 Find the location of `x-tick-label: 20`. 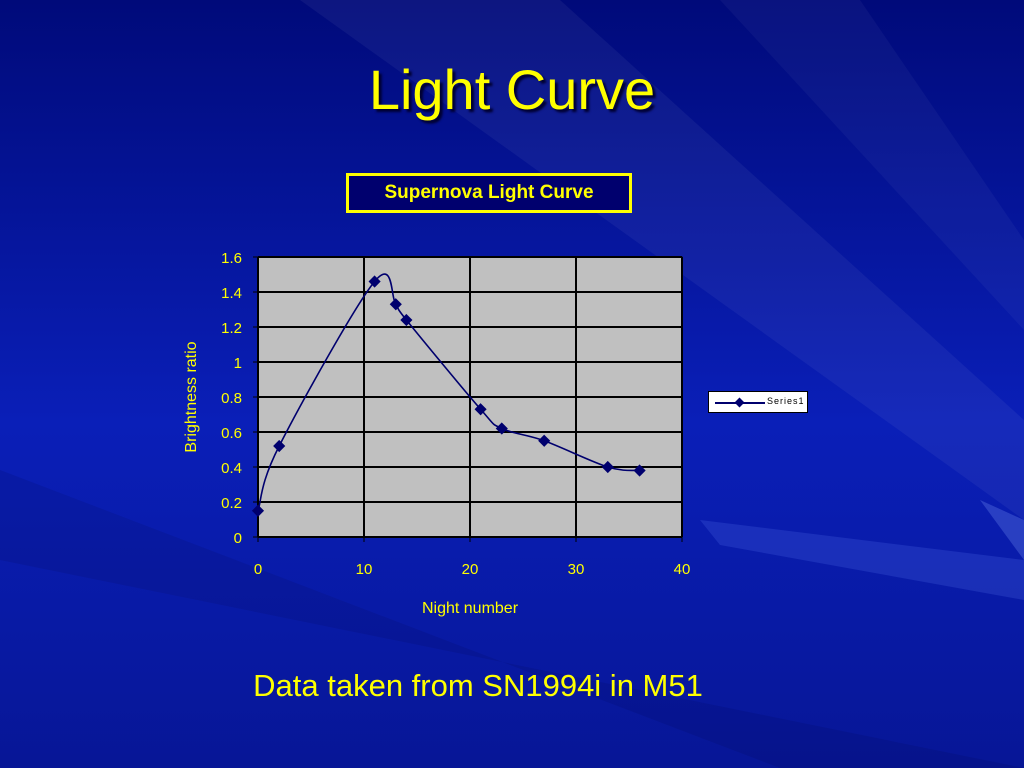

x-tick-label: 20 is located at coordinates (470, 569).